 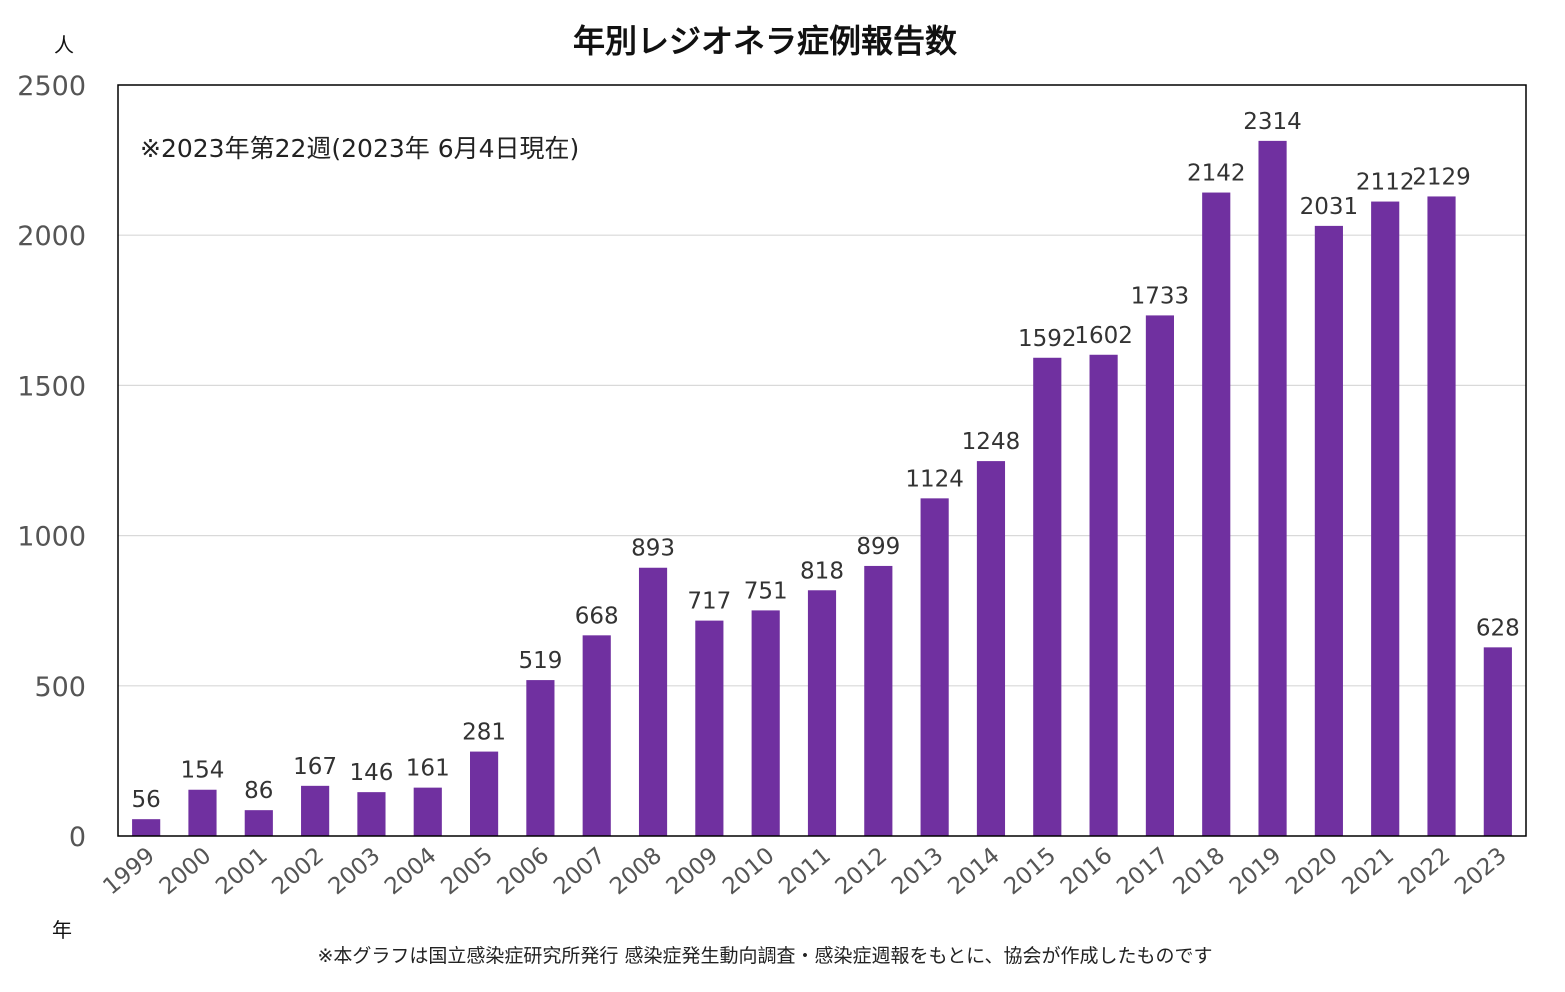 I want to click on data-label: 519, so click(x=540, y=661).